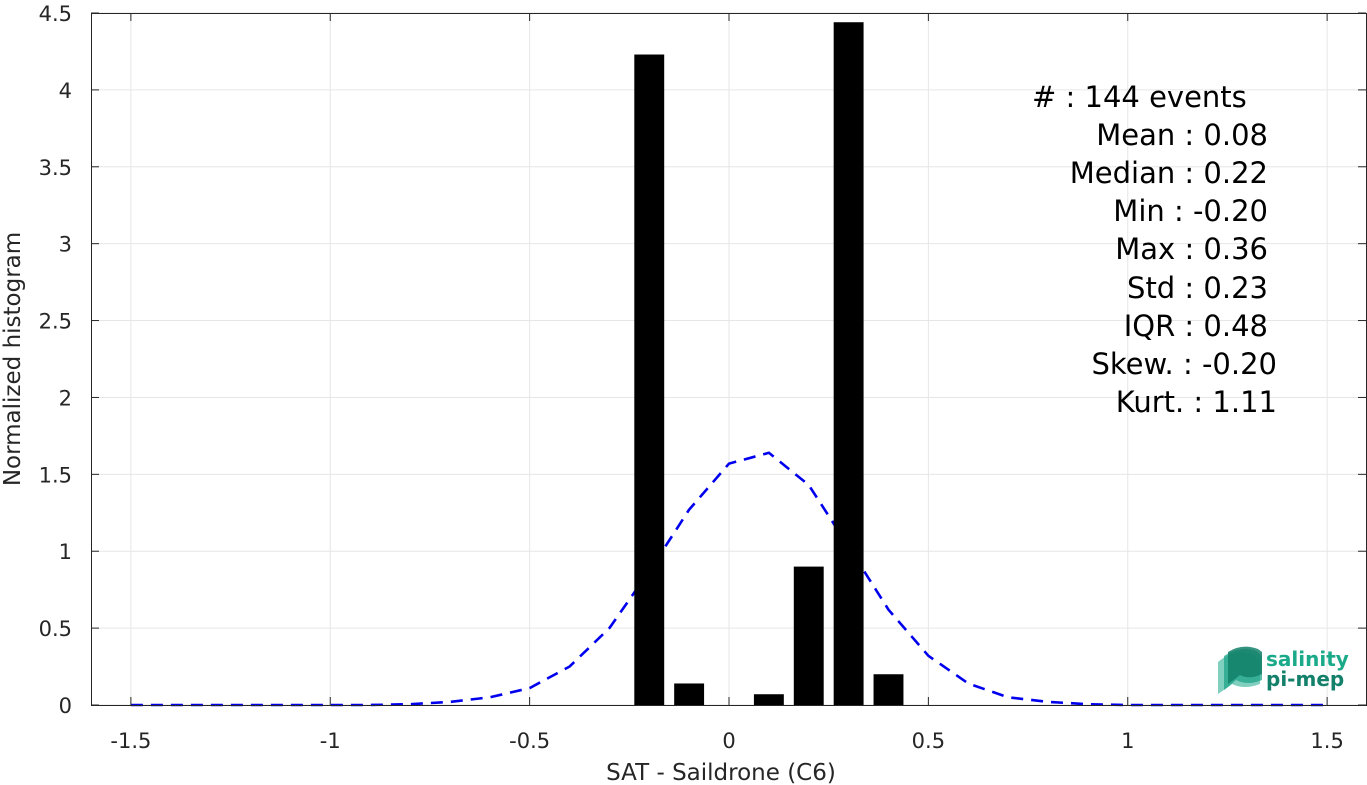 Image resolution: width=1367 pixels, height=785 pixels. Describe the element at coordinates (65, 398) in the screenshot. I see `y-tick-label: 2` at that location.